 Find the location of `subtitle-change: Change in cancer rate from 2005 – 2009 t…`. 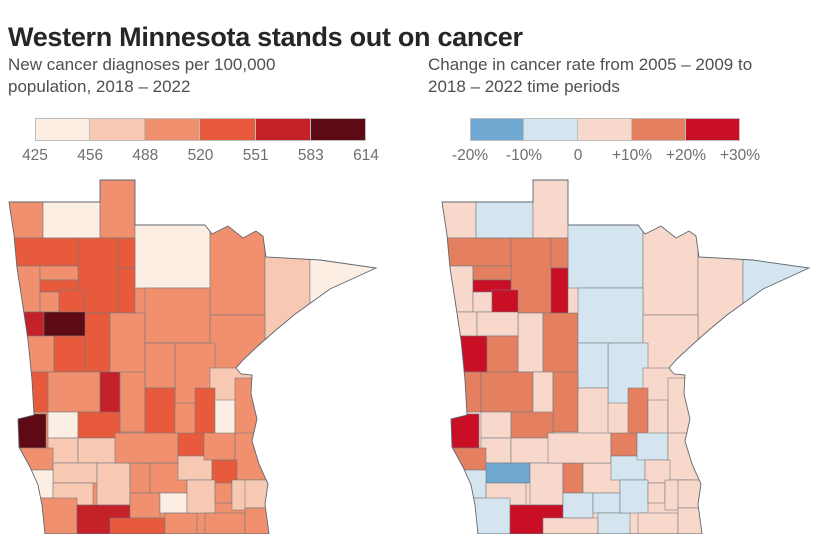

subtitle-change: Change in cancer rate from 2005 – 2009 t… is located at coordinates (590, 76).